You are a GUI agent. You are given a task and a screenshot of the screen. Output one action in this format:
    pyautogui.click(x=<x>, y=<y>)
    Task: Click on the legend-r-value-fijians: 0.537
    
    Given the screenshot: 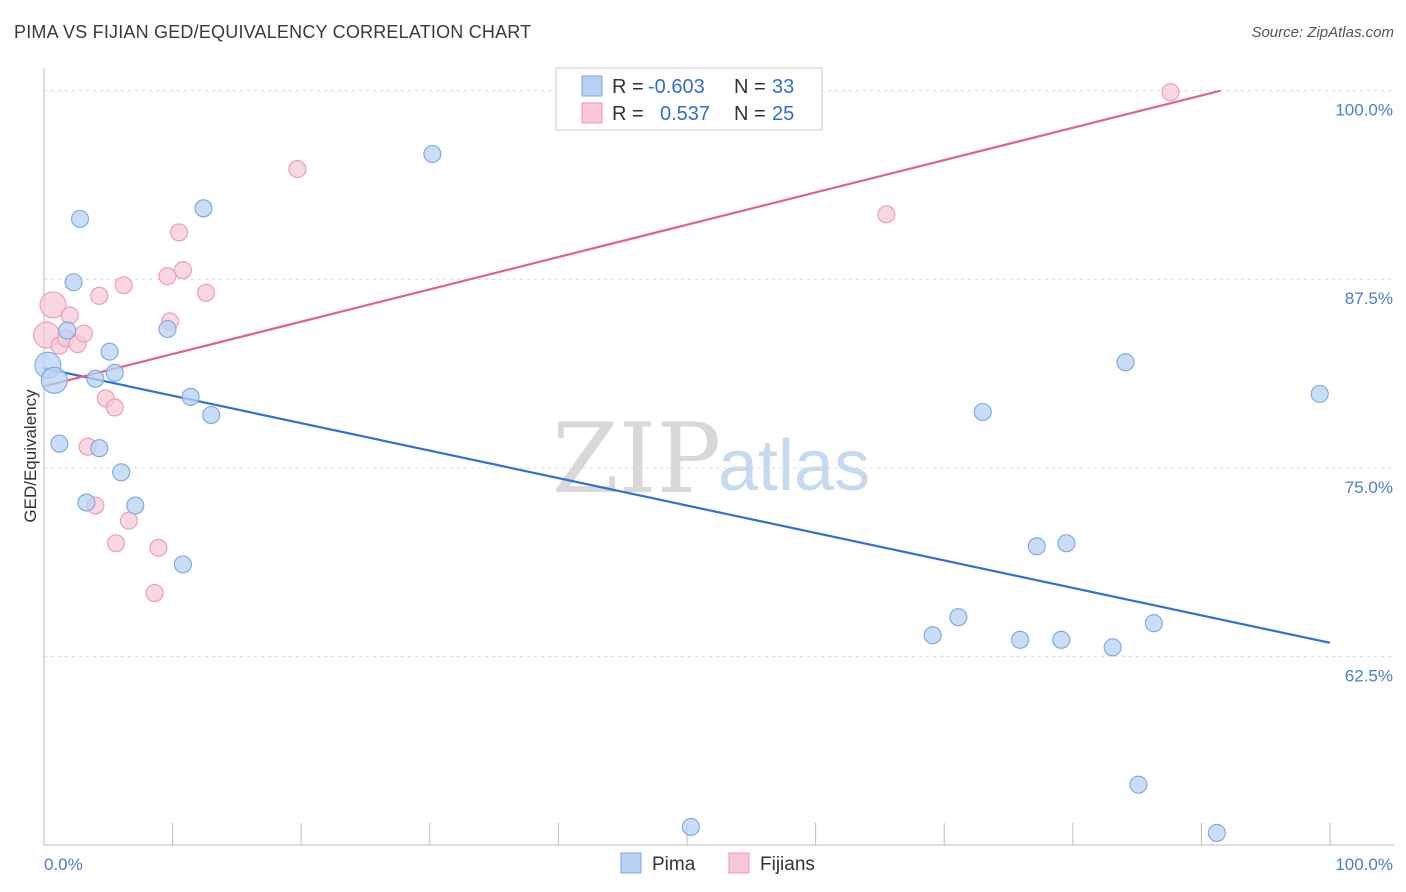 What is the action you would take?
    pyautogui.click(x=685, y=114)
    